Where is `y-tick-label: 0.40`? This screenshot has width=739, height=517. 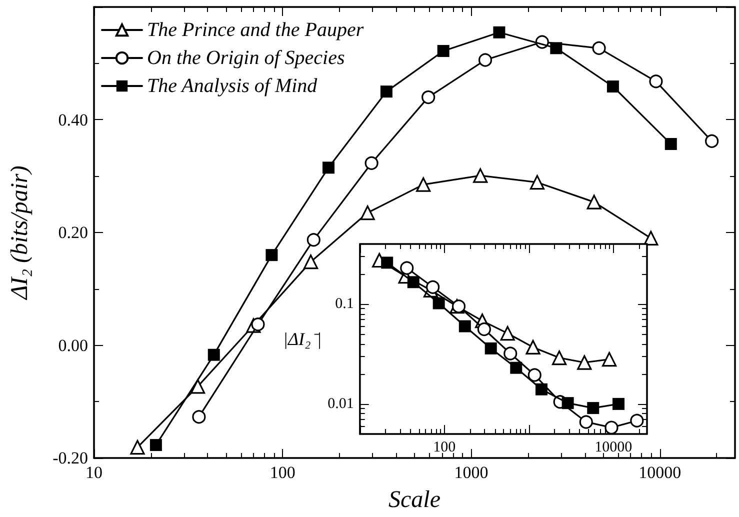
y-tick-label: 0.40 is located at coordinates (73, 120).